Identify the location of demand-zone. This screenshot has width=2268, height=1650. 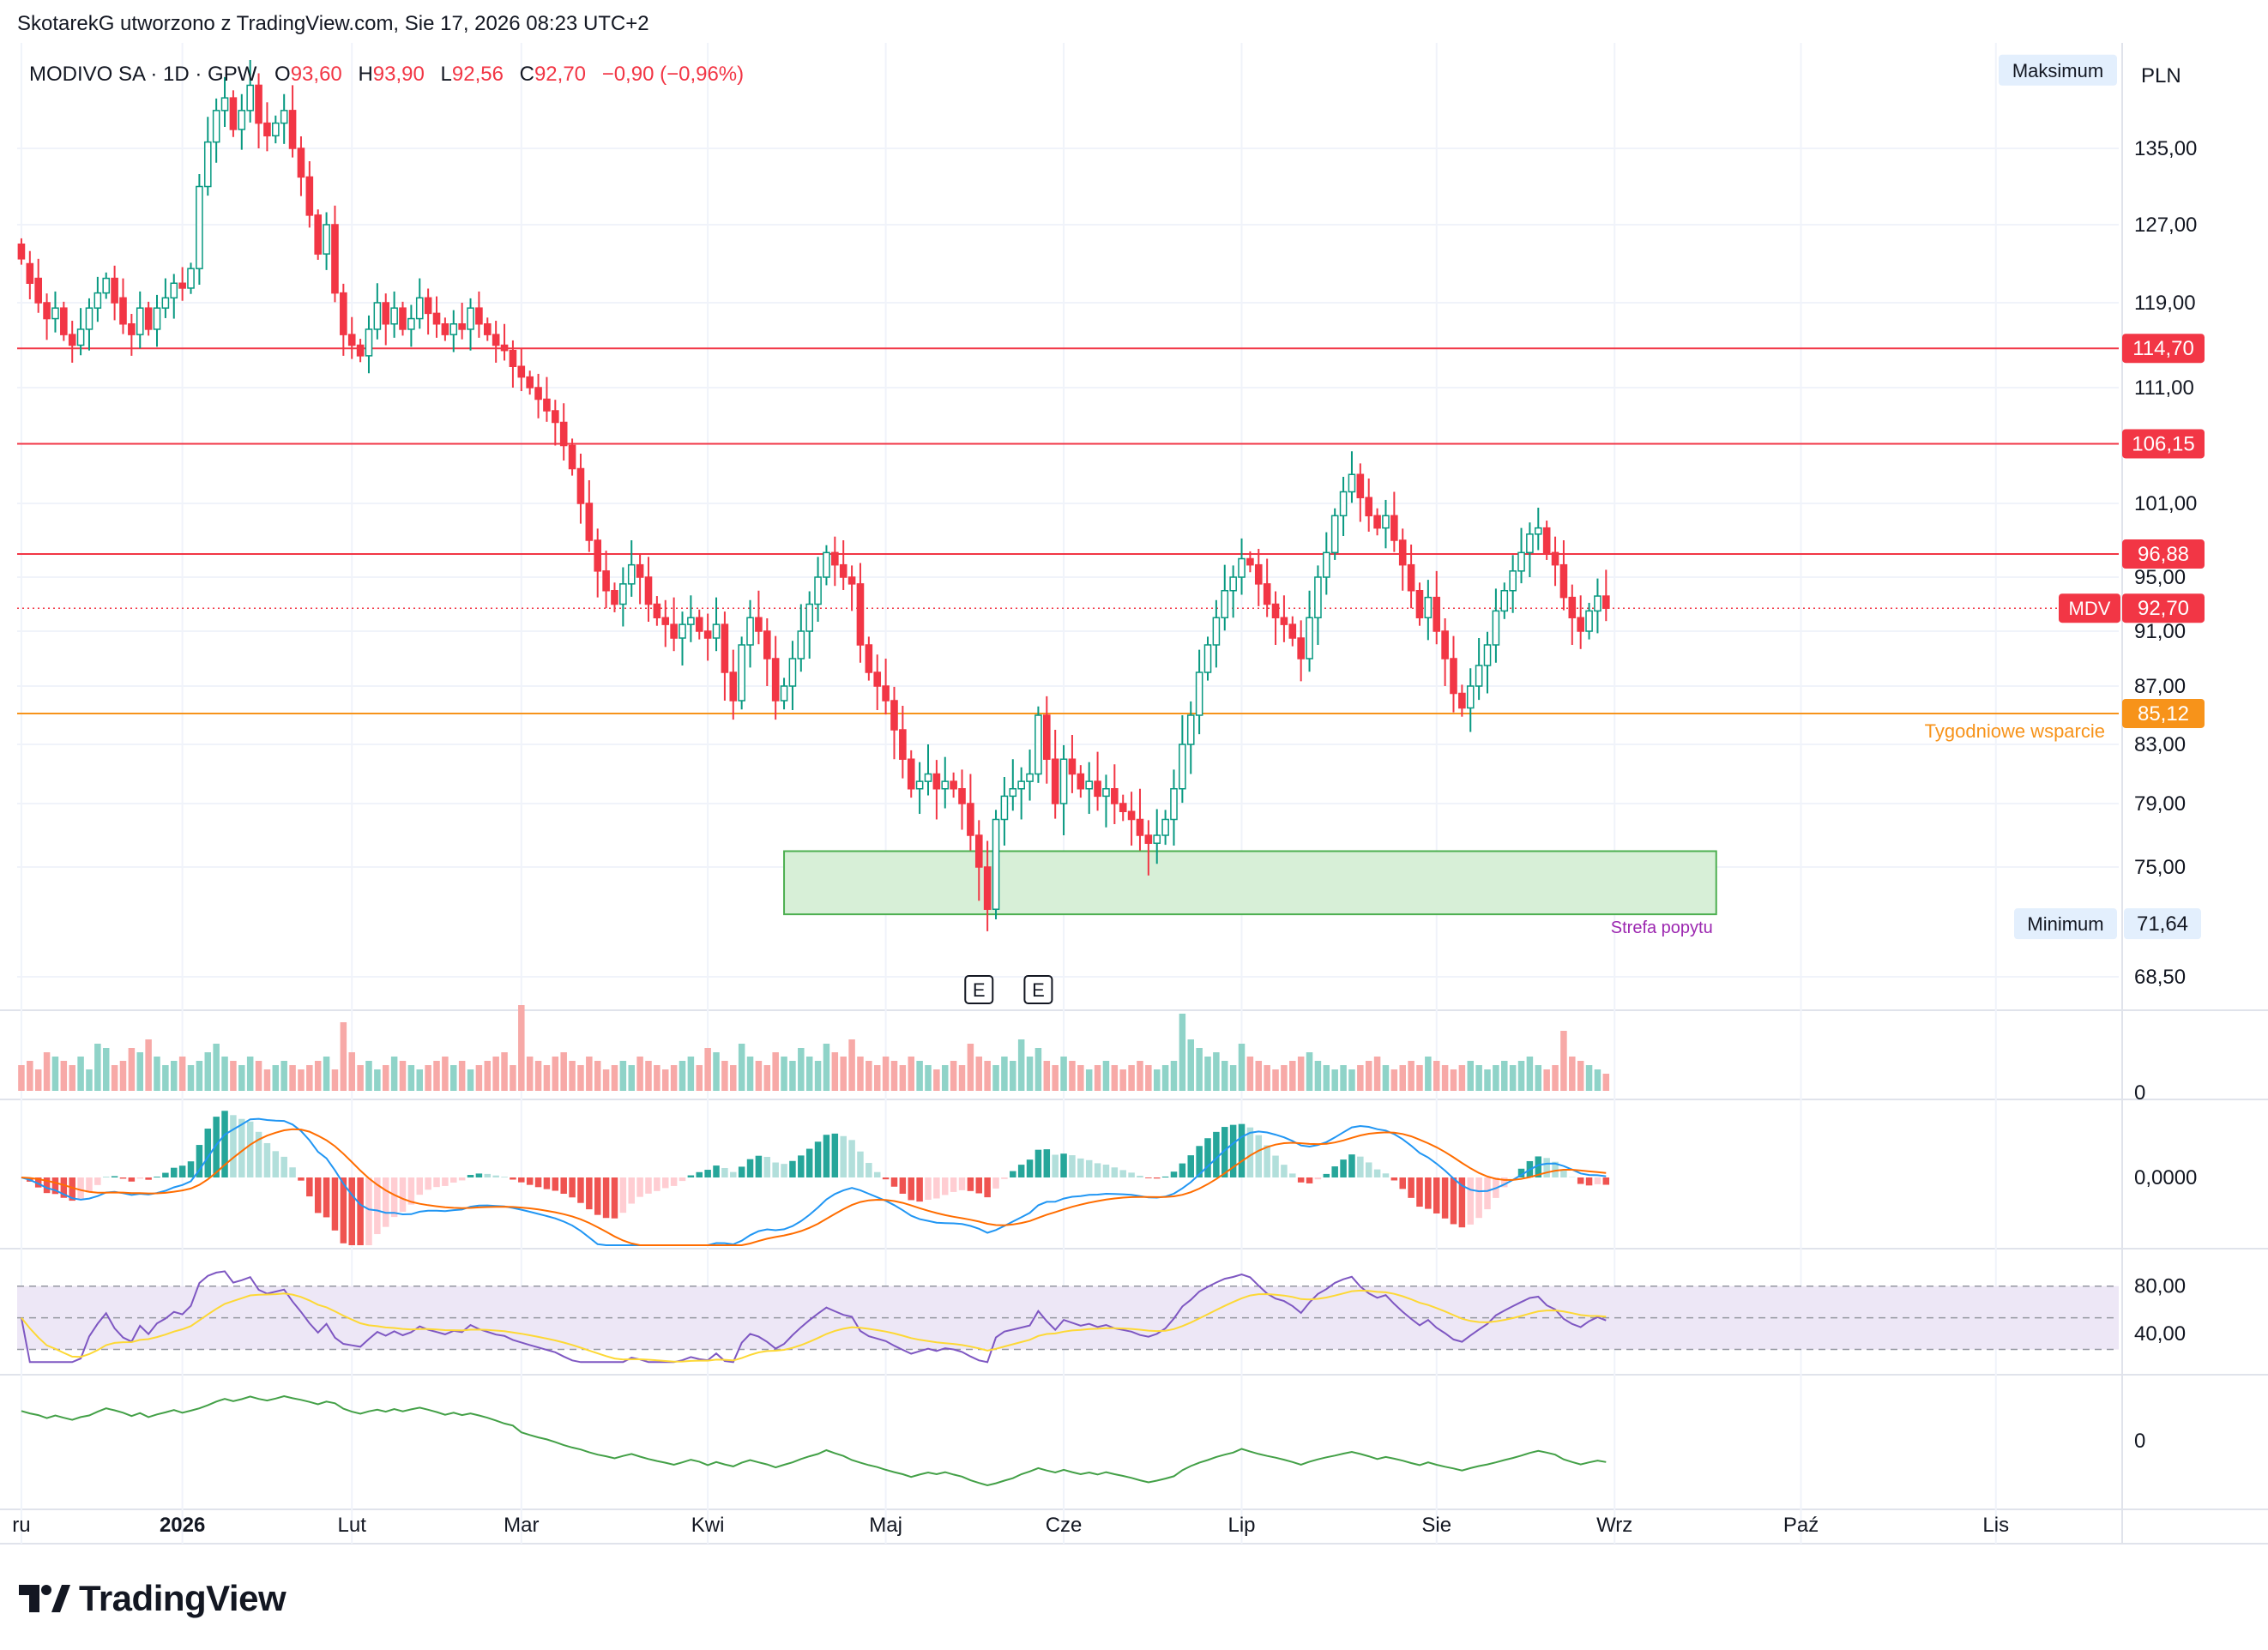
(1250, 883).